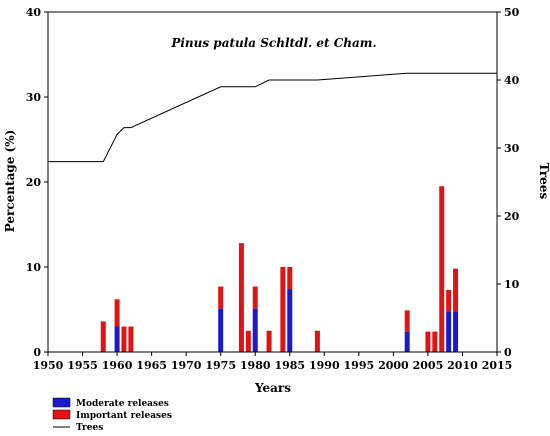  What do you see at coordinates (248, 341) in the screenshot?
I see `bar-important-1979` at bounding box center [248, 341].